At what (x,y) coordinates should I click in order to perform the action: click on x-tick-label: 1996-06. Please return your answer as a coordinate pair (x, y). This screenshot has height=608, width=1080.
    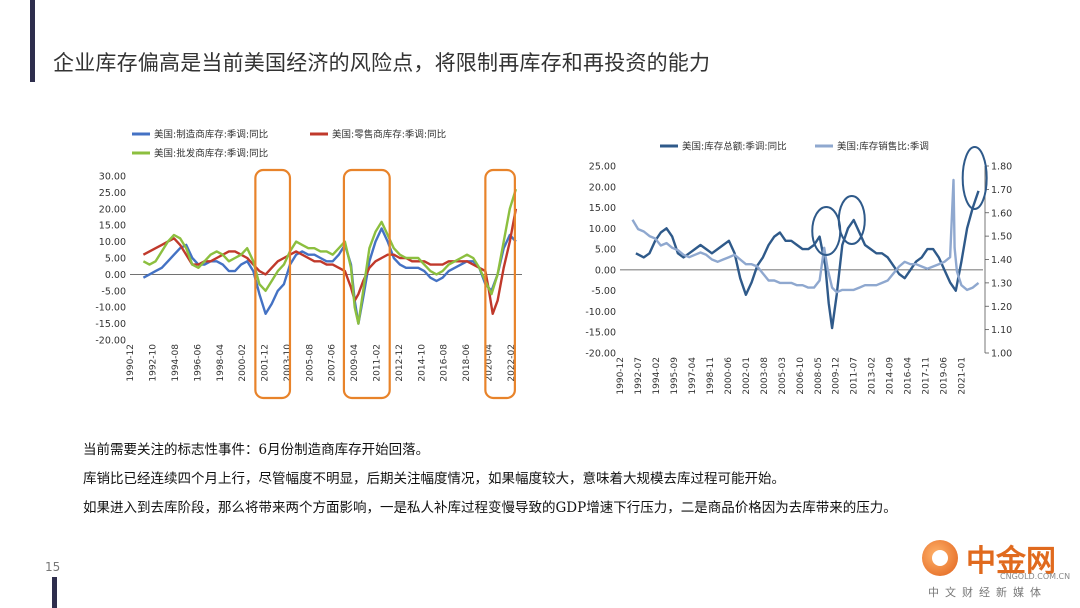
    Looking at the image, I should click on (198, 363).